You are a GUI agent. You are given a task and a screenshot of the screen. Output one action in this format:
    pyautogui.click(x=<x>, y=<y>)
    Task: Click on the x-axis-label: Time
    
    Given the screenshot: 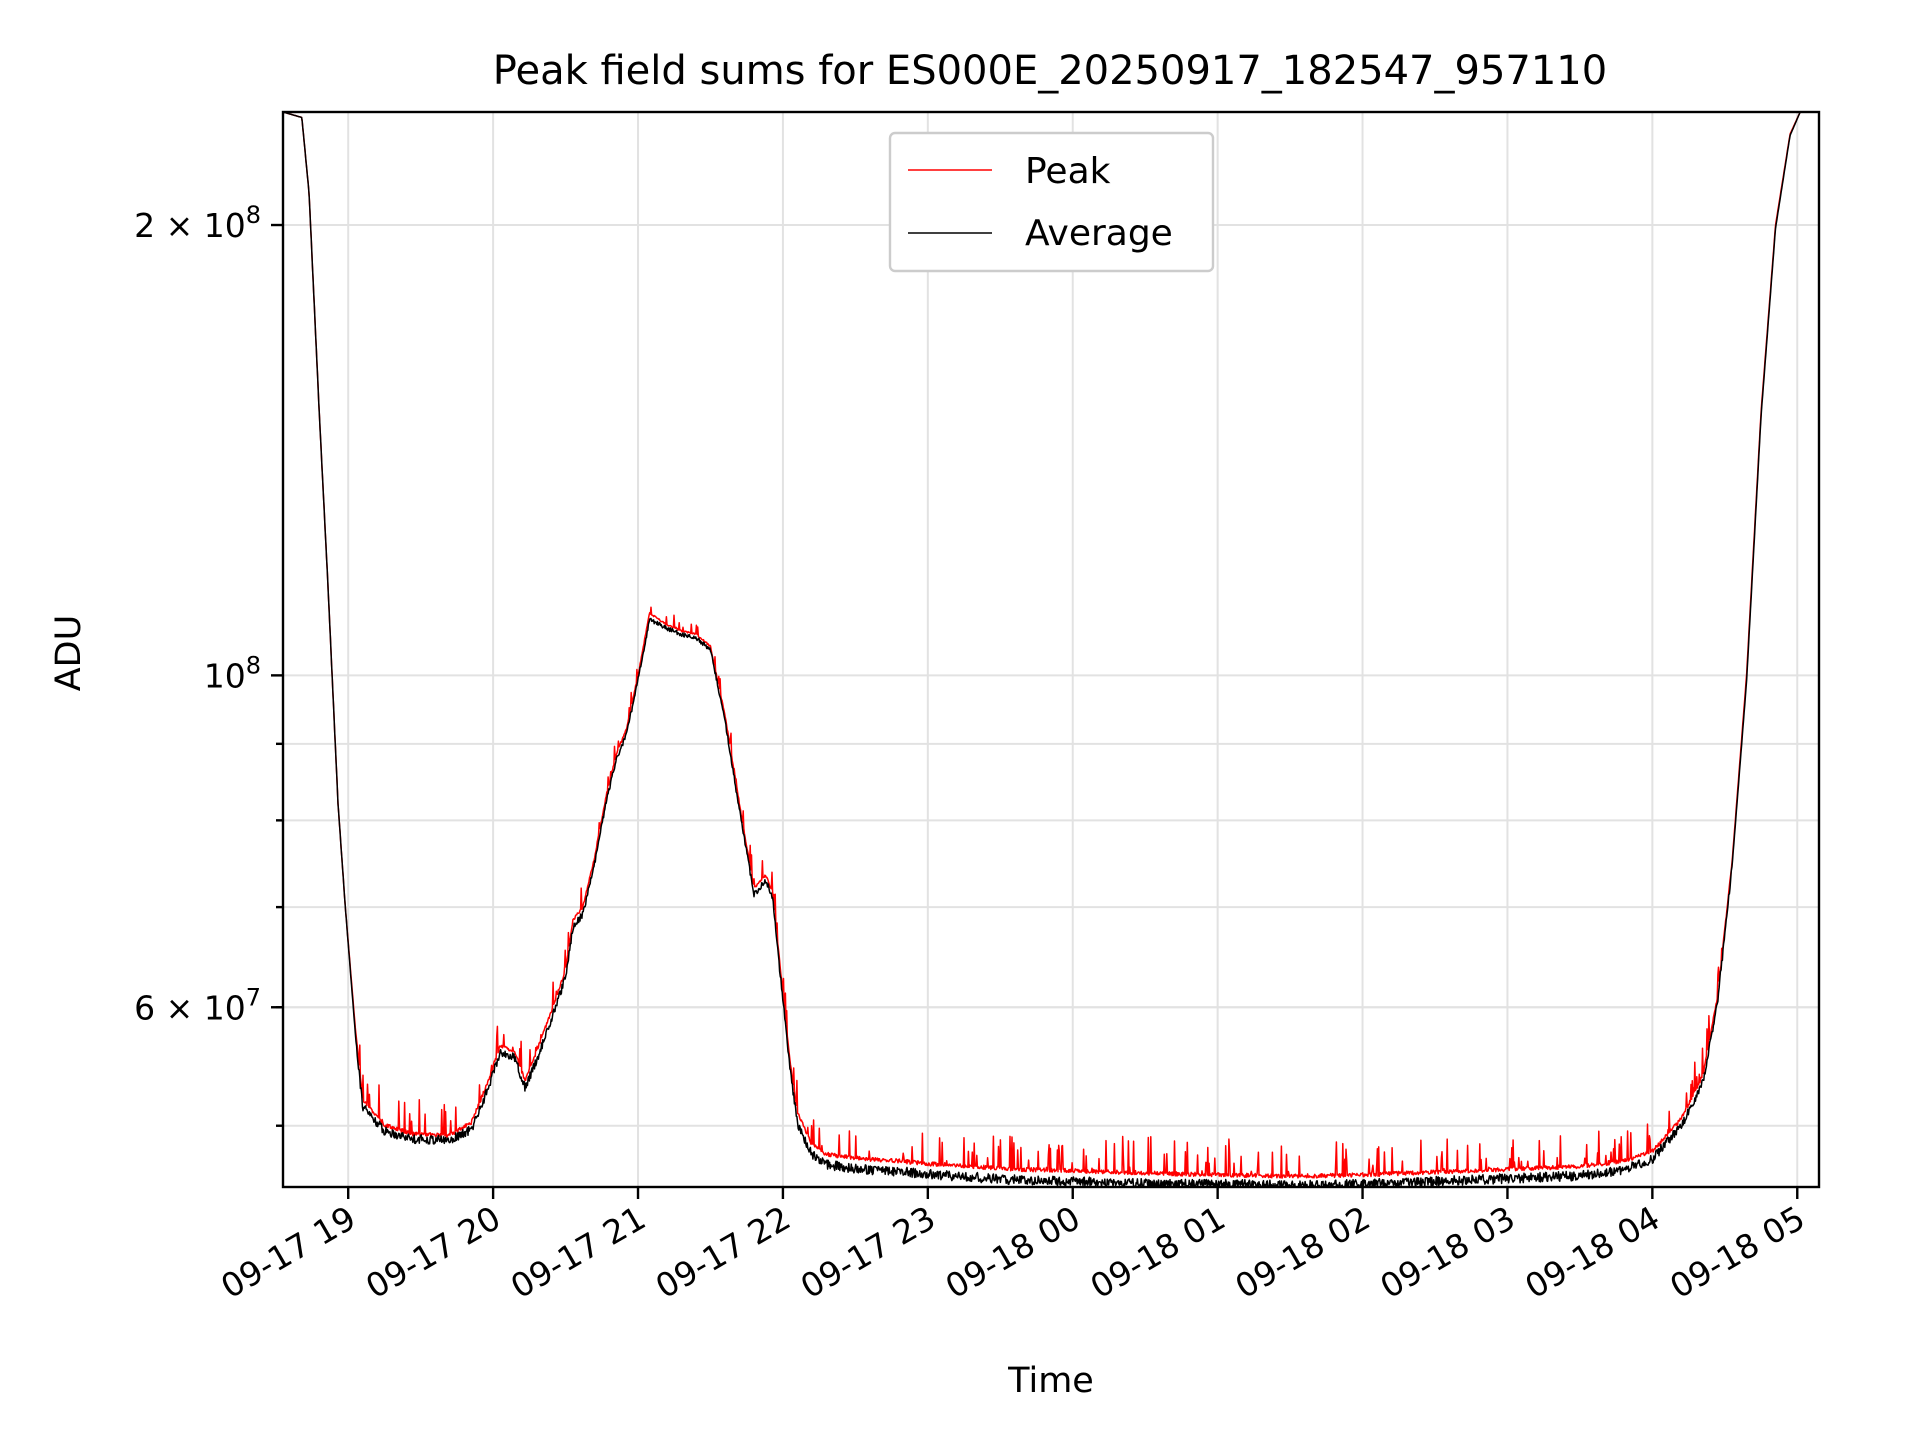 What is the action you would take?
    pyautogui.click(x=1050, y=1381)
    